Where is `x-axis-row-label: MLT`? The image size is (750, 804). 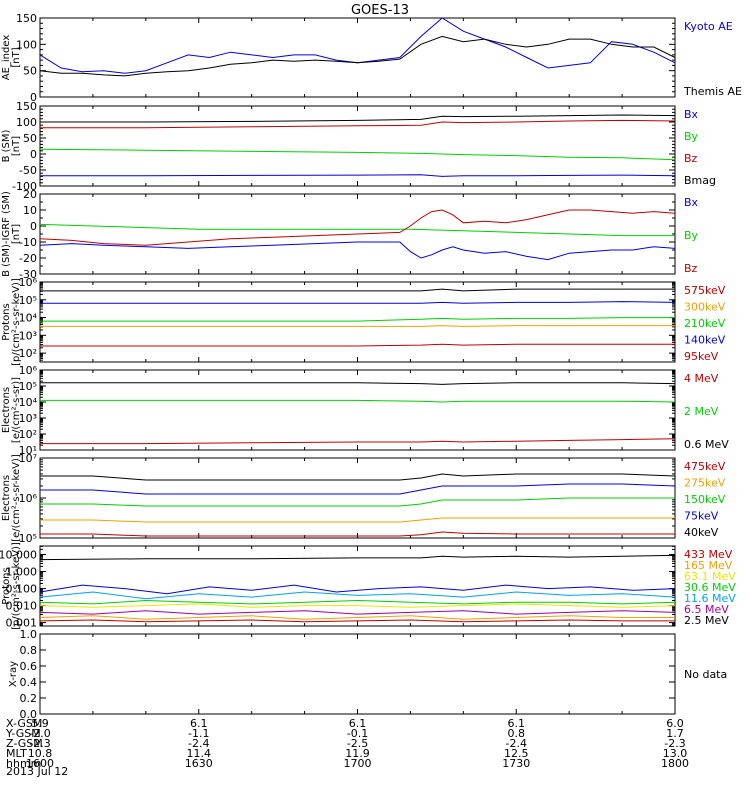 x-axis-row-label: MLT is located at coordinates (16, 753).